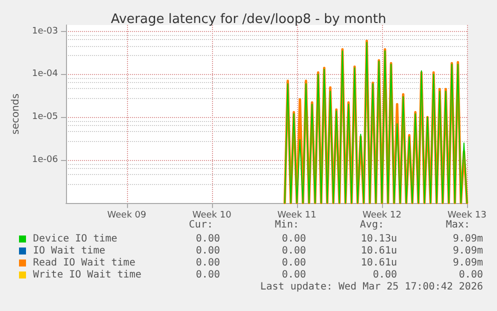  What do you see at coordinates (382, 215) in the screenshot?
I see `x-tick-label: Week 12` at bounding box center [382, 215].